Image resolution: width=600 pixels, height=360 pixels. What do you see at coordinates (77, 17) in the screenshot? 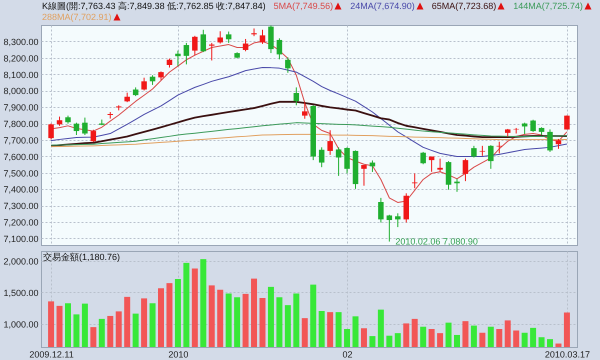
I see `text: 288MA(7,702.91)` at bounding box center [77, 17].